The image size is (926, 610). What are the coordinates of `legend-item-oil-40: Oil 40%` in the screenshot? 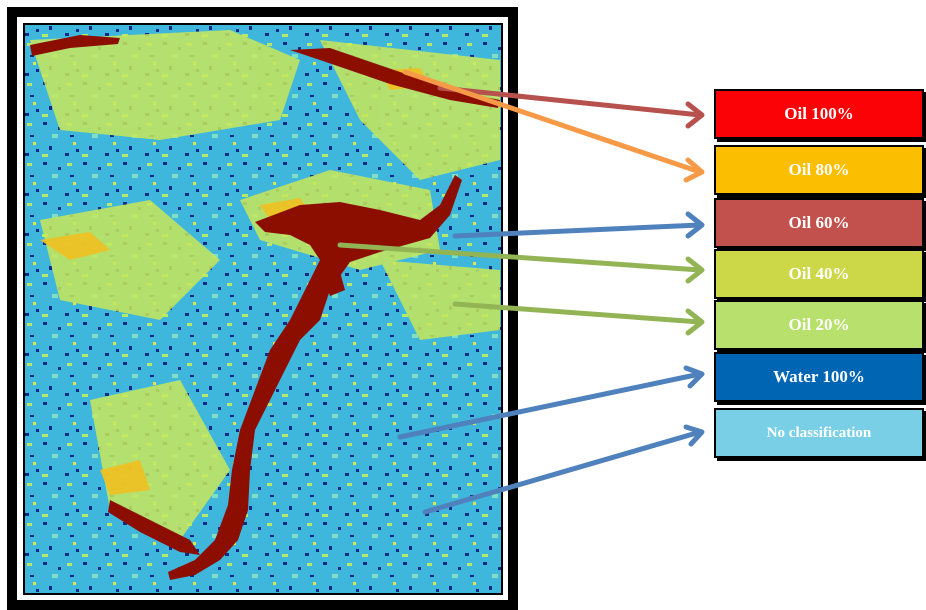 It's located at (819, 274).